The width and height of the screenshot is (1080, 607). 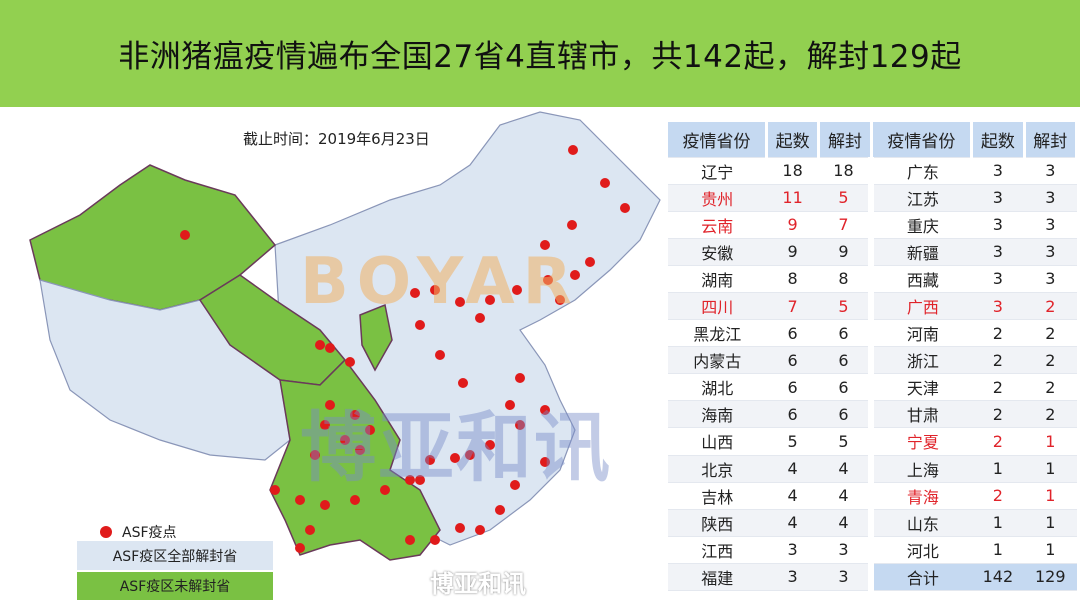 I want to click on lifted-cell: 7, so click(x=845, y=225).